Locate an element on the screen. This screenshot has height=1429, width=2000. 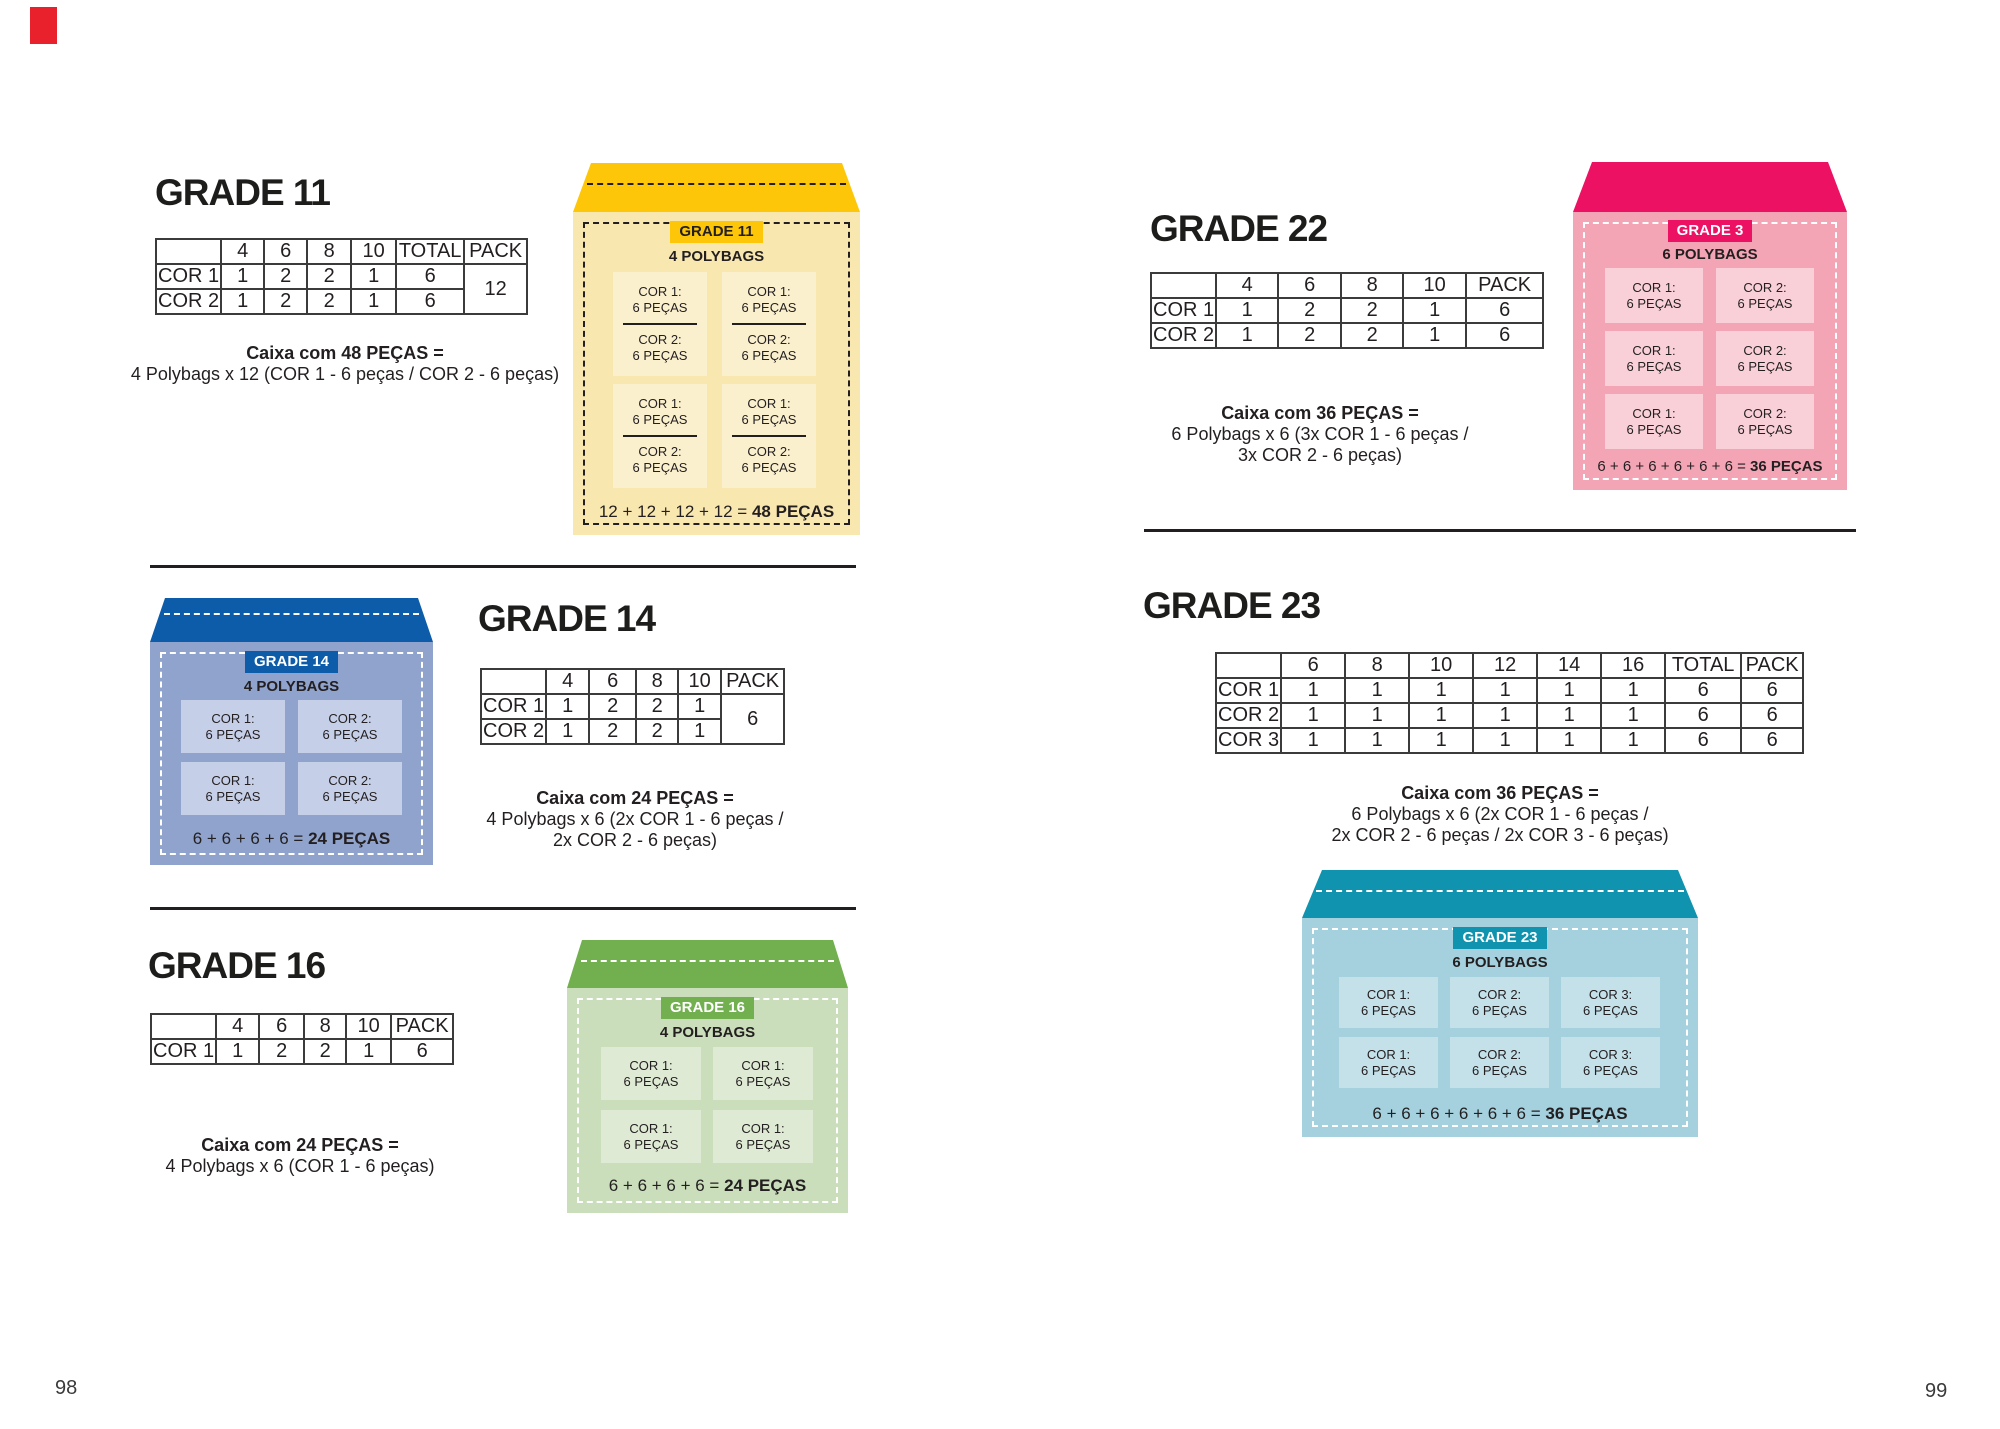
sum-prefix: 12 + 12 + 12 + 12 = is located at coordinates (675, 511).